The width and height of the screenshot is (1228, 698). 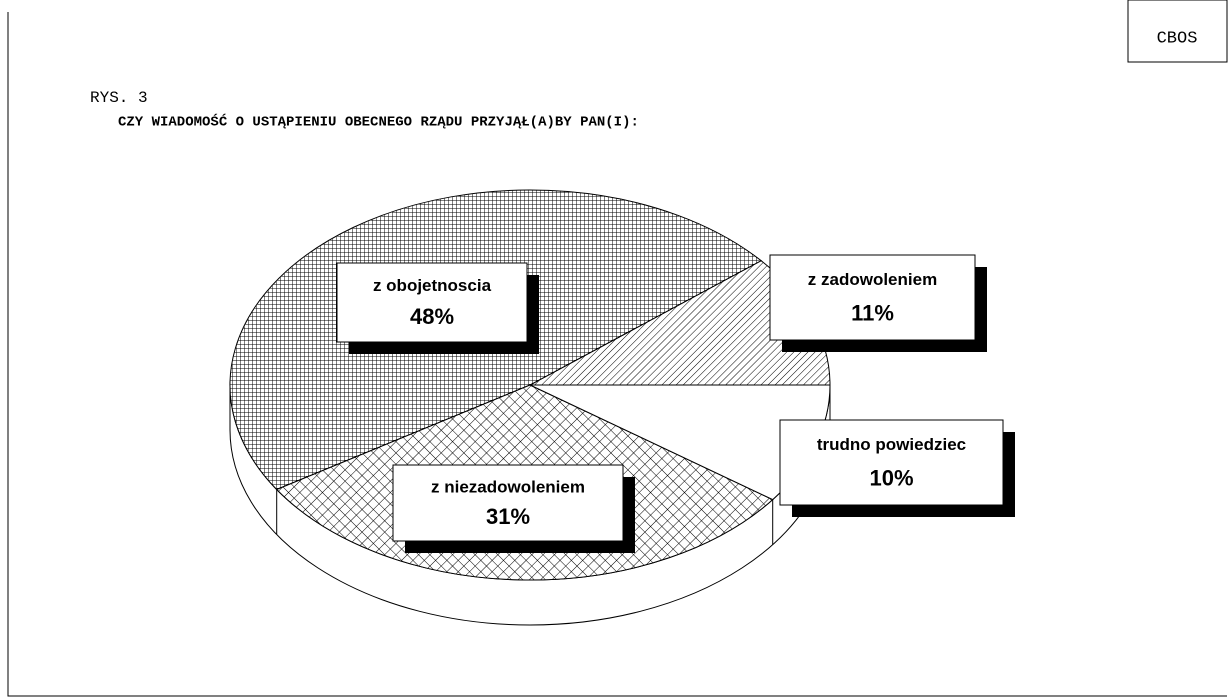 I want to click on slice-label: trudno powiedziec, so click(x=891, y=444).